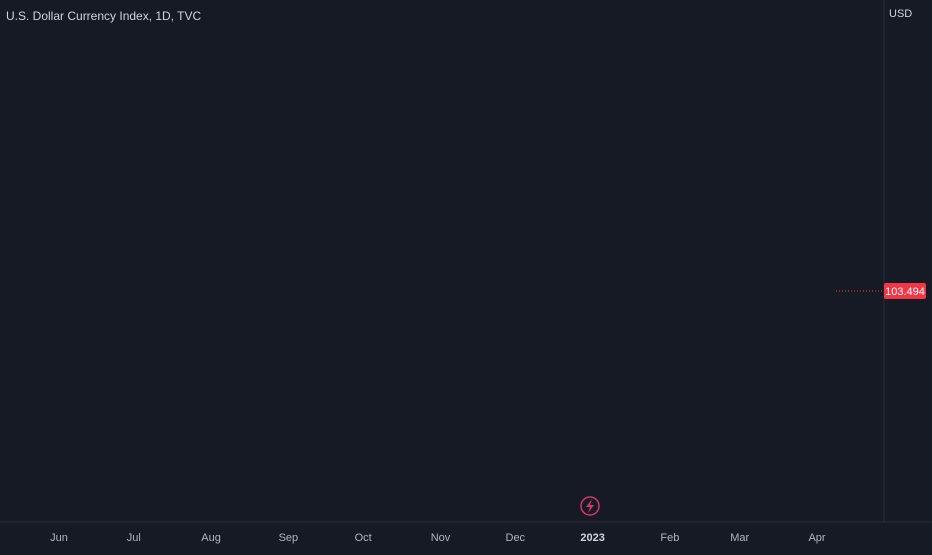 The width and height of the screenshot is (932, 555). I want to click on x-tick-label: Jul, so click(134, 538).